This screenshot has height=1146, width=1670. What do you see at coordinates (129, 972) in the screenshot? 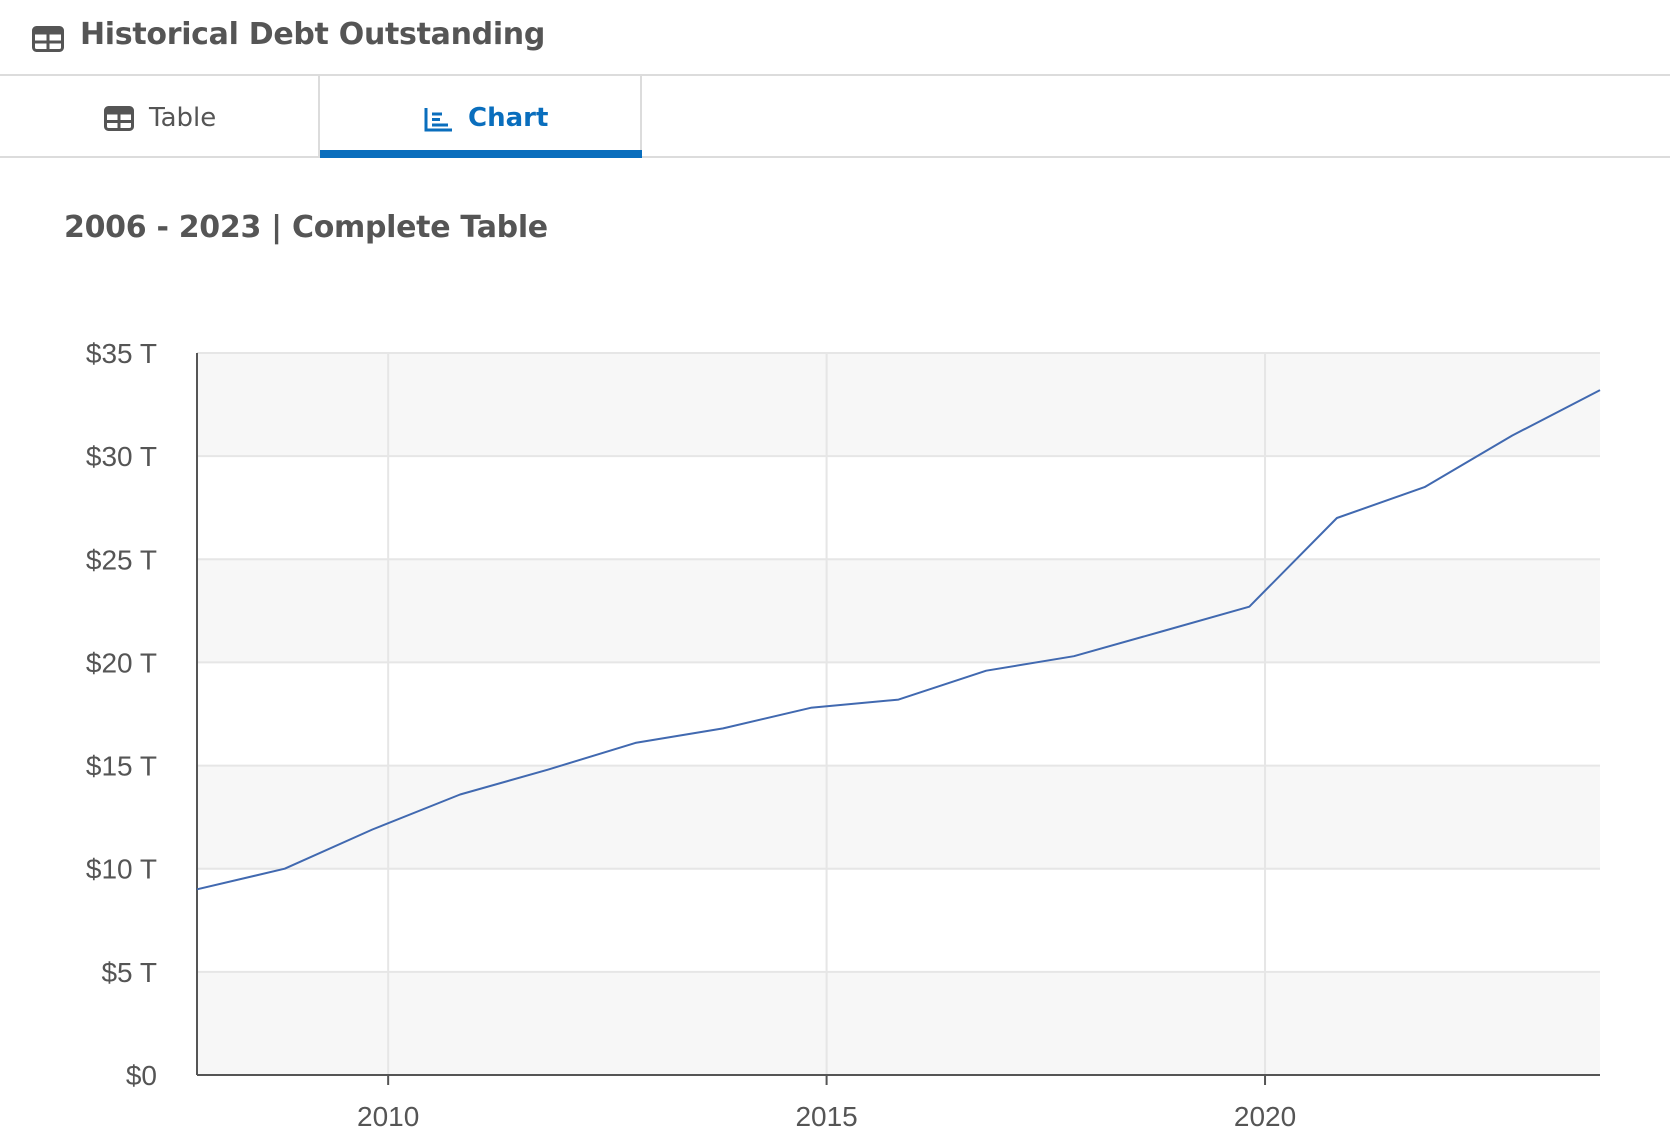
I see `y-tick-label: $5 T` at bounding box center [129, 972].